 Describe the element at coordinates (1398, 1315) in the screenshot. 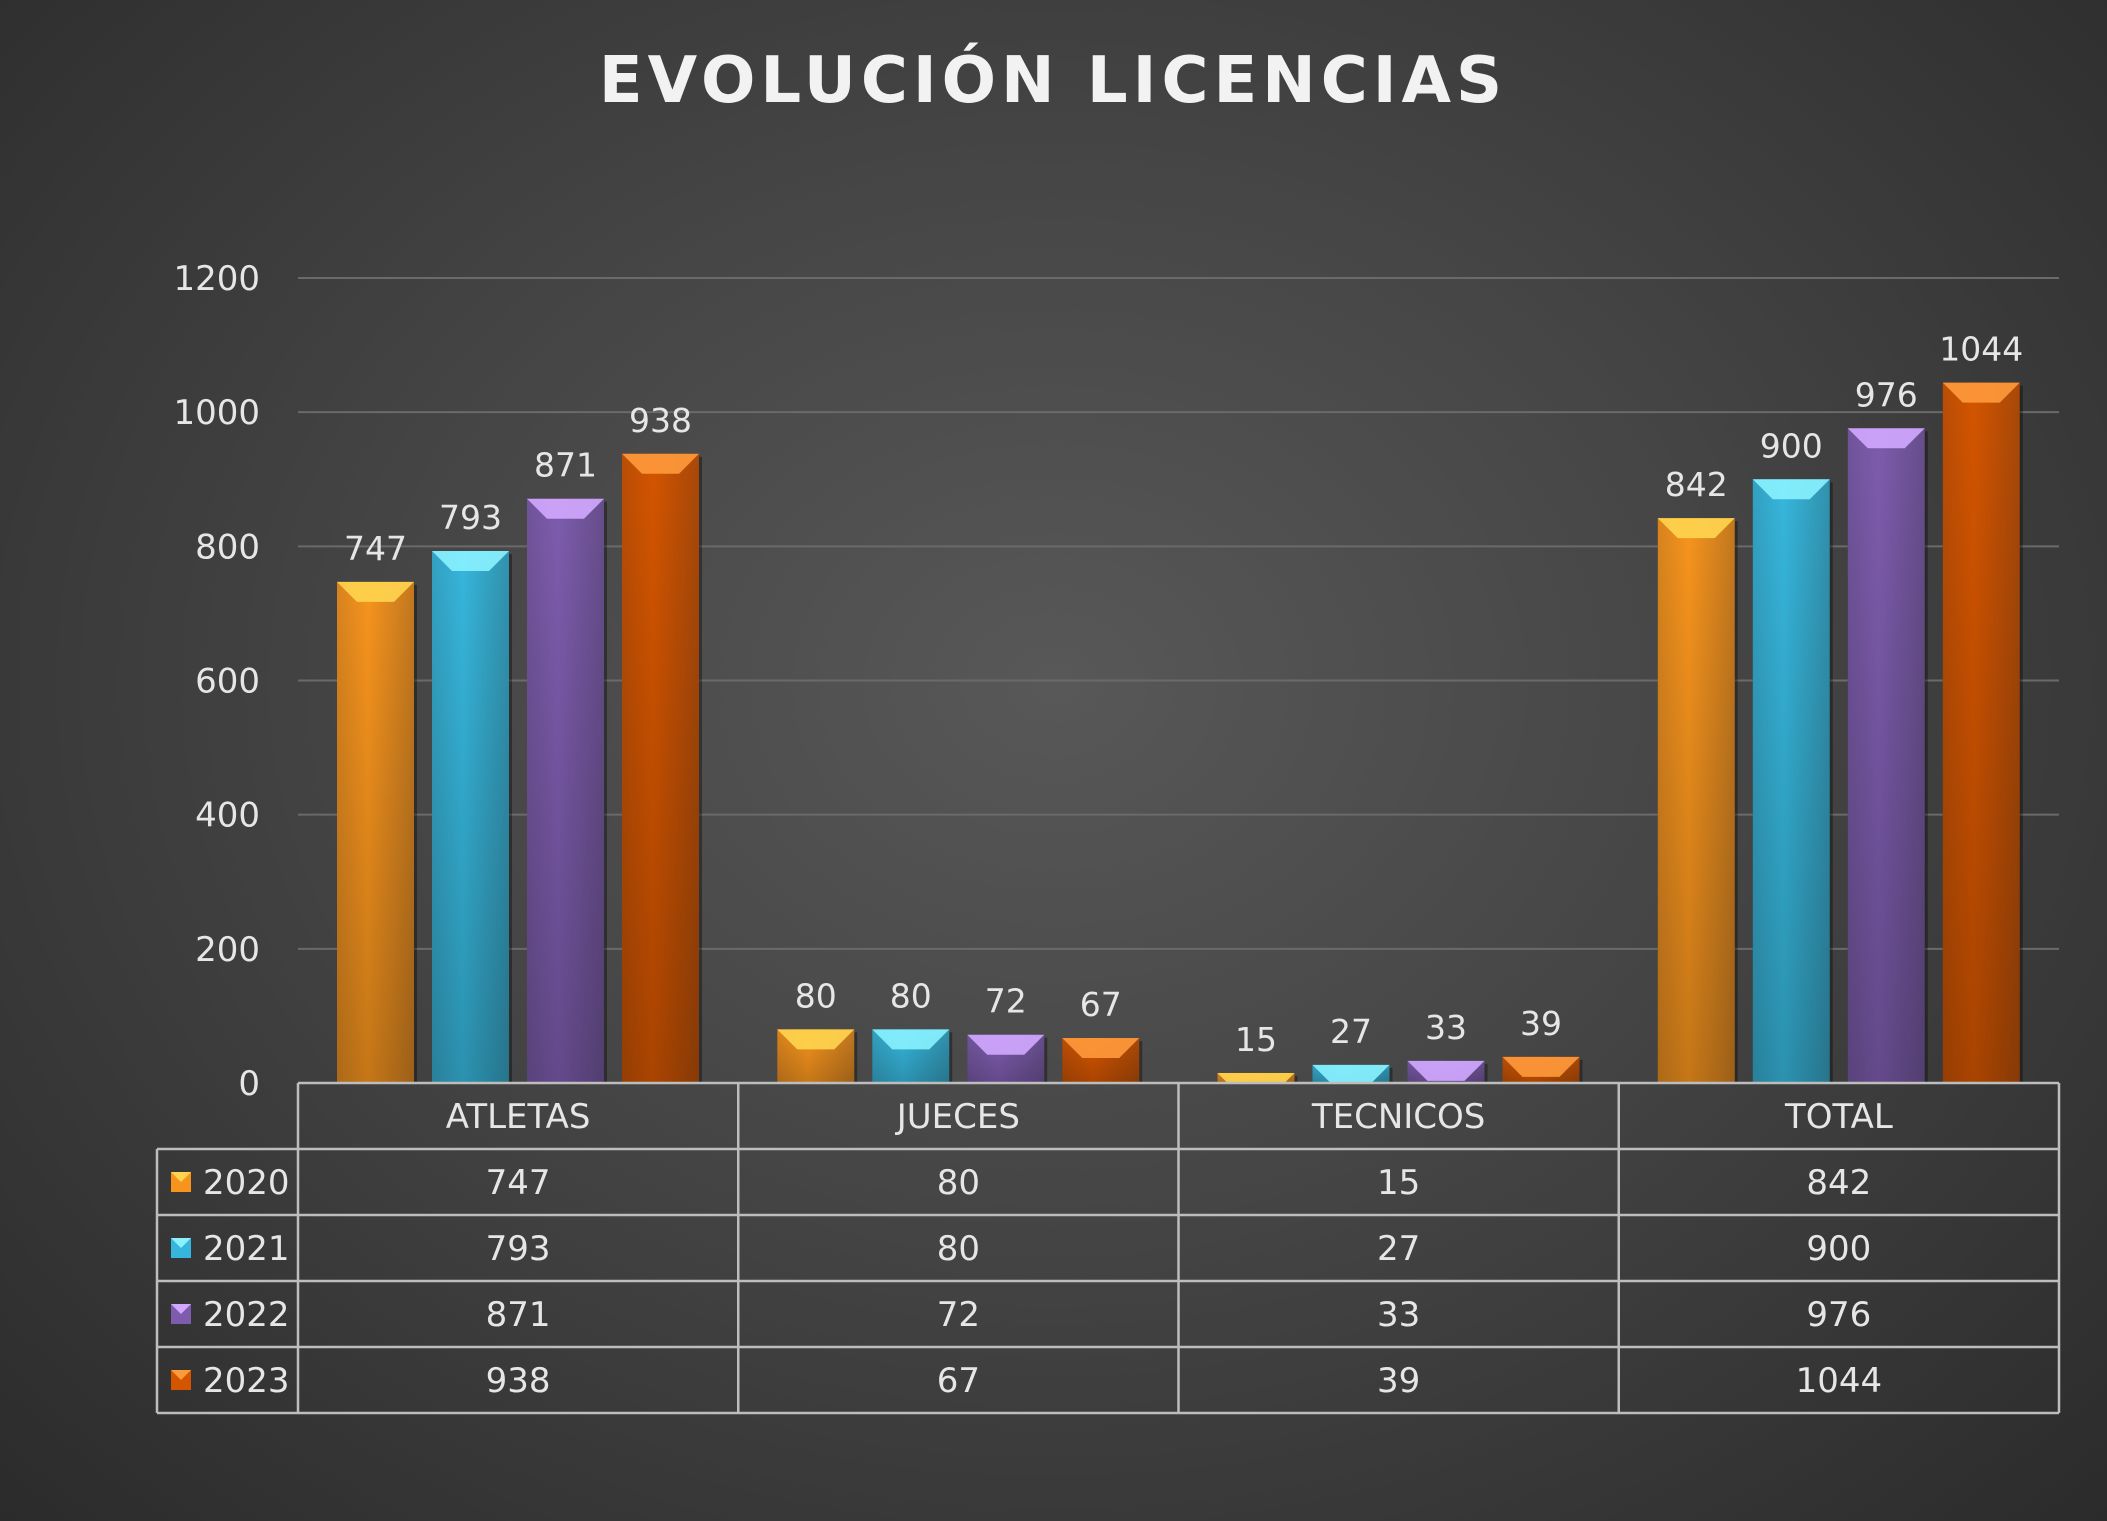

I see `table-cell: 33` at that location.